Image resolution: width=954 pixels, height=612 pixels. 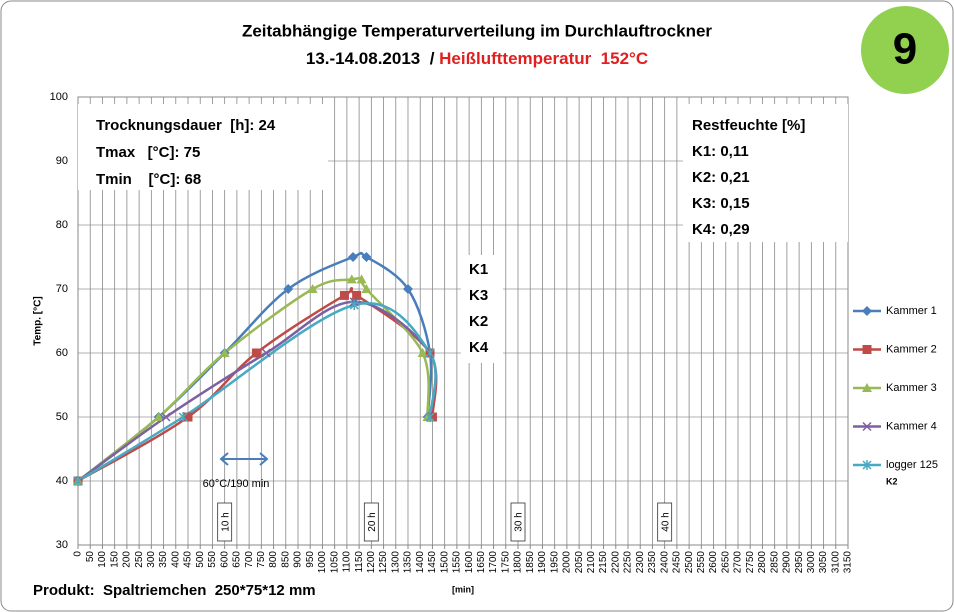 I want to click on annotation: 60°C/190 min, so click(x=236, y=484).